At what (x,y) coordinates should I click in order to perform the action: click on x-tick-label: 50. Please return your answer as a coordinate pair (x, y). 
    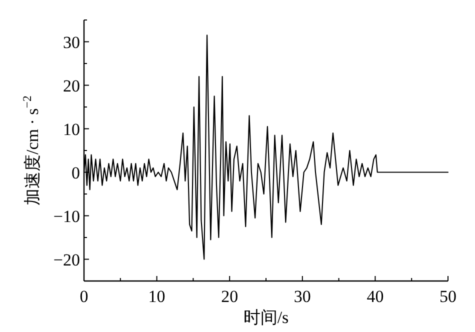
    Looking at the image, I should click on (448, 296).